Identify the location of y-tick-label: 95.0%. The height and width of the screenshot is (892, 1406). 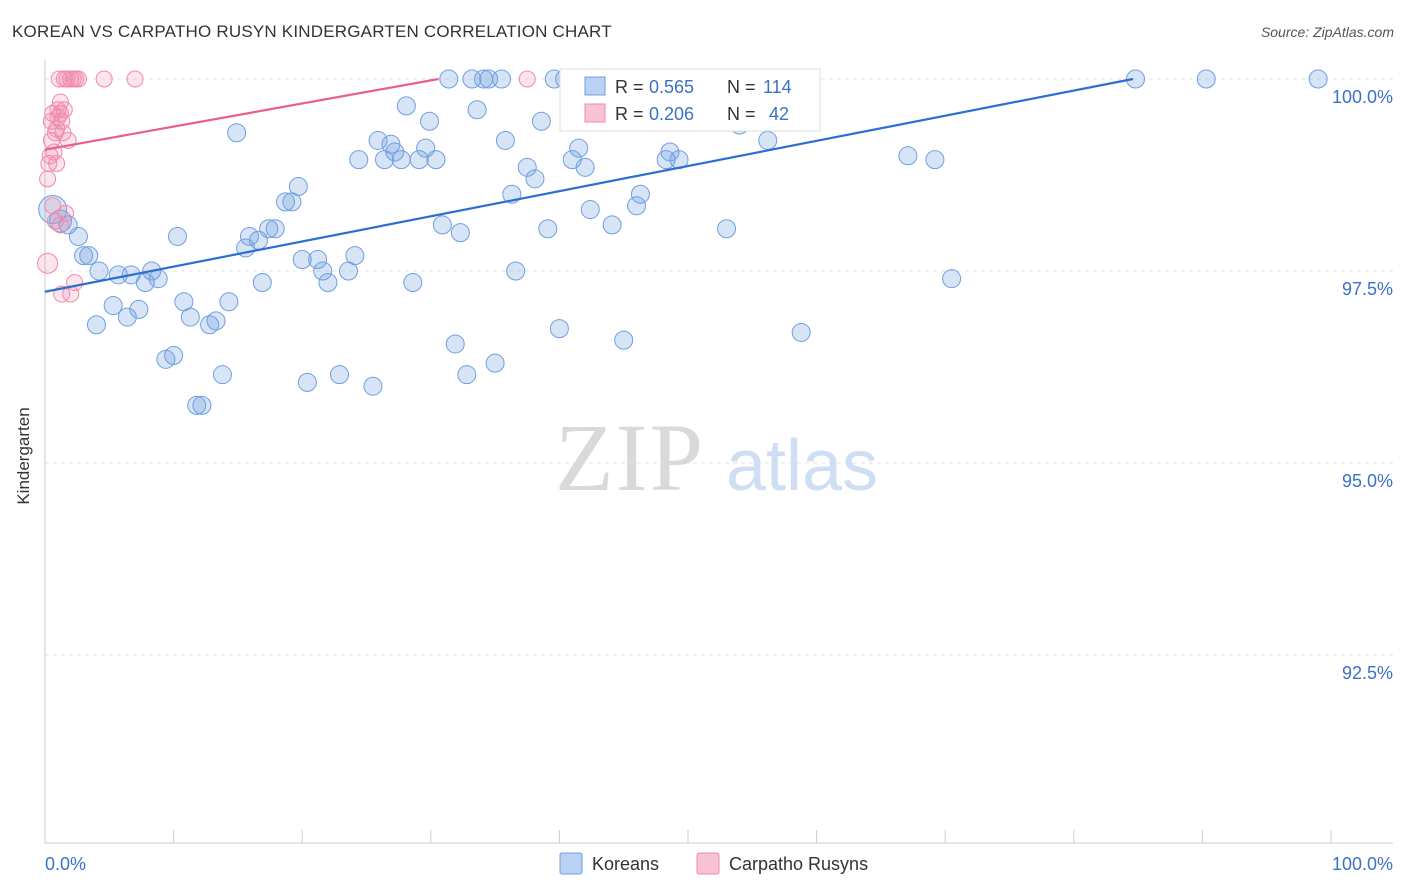
(1367, 481).